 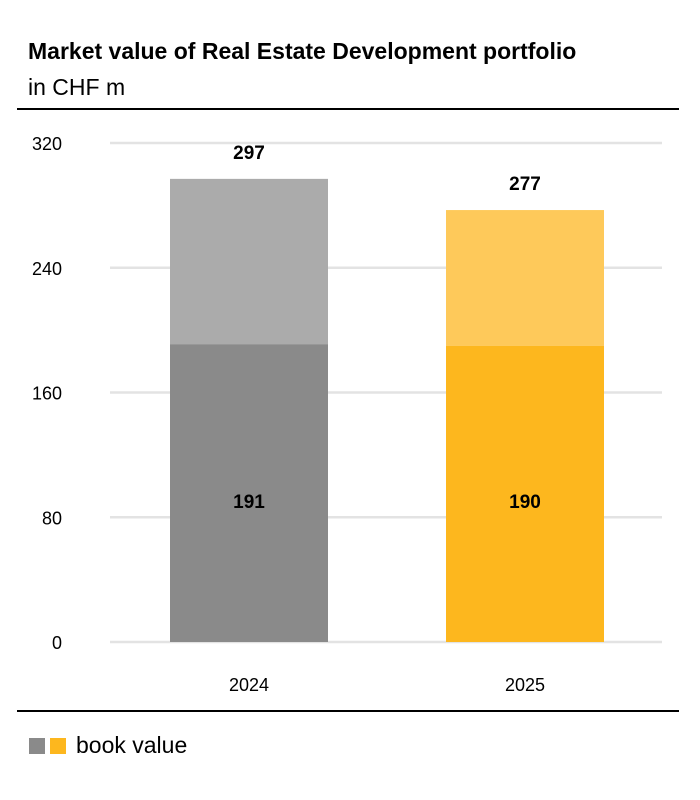 I want to click on data-label-market-2025: 277, so click(x=525, y=184).